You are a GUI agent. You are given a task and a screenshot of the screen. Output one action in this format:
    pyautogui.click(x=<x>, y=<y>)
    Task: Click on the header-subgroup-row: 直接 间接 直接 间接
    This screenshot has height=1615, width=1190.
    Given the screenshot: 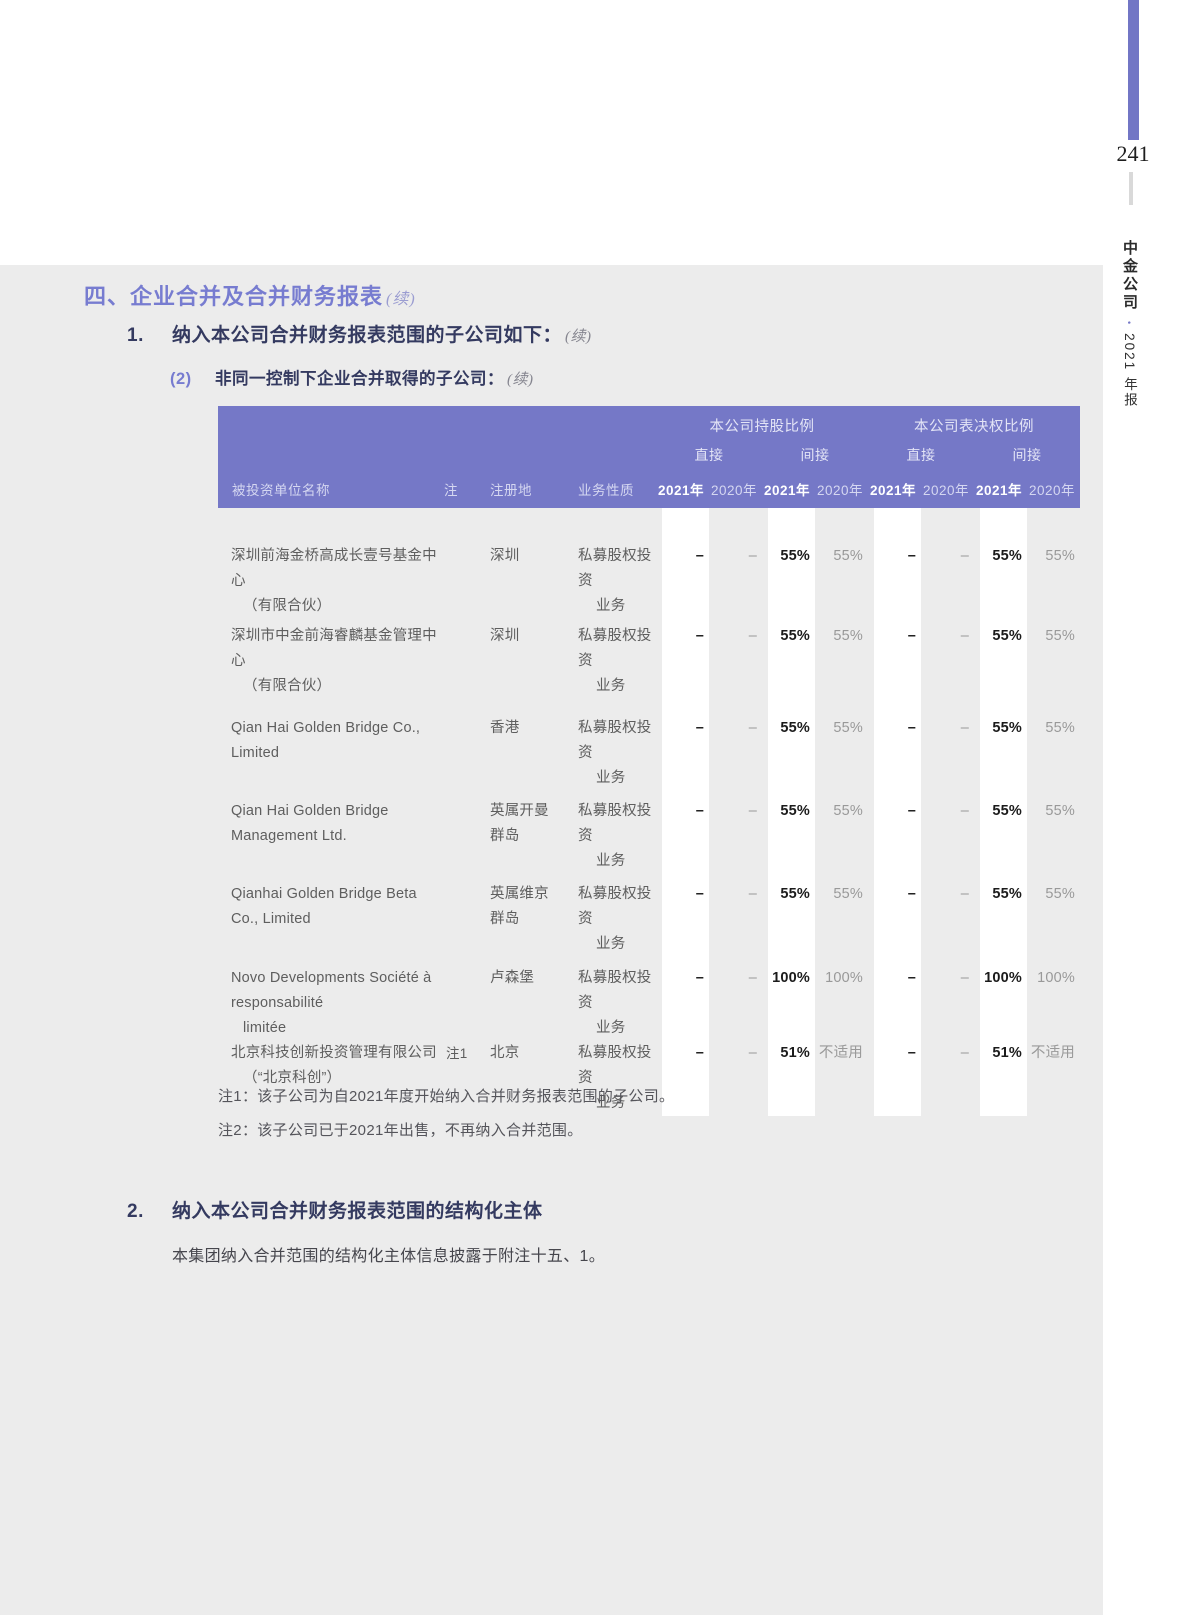 What is the action you would take?
    pyautogui.click(x=649, y=453)
    